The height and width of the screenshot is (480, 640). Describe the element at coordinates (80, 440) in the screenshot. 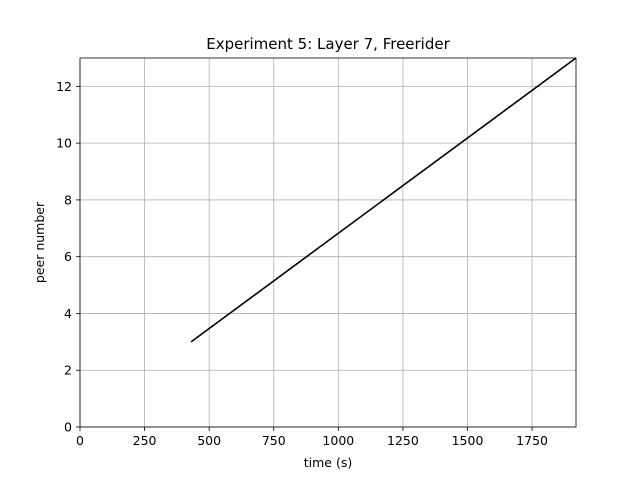

I see `x-tick-label: 0` at that location.